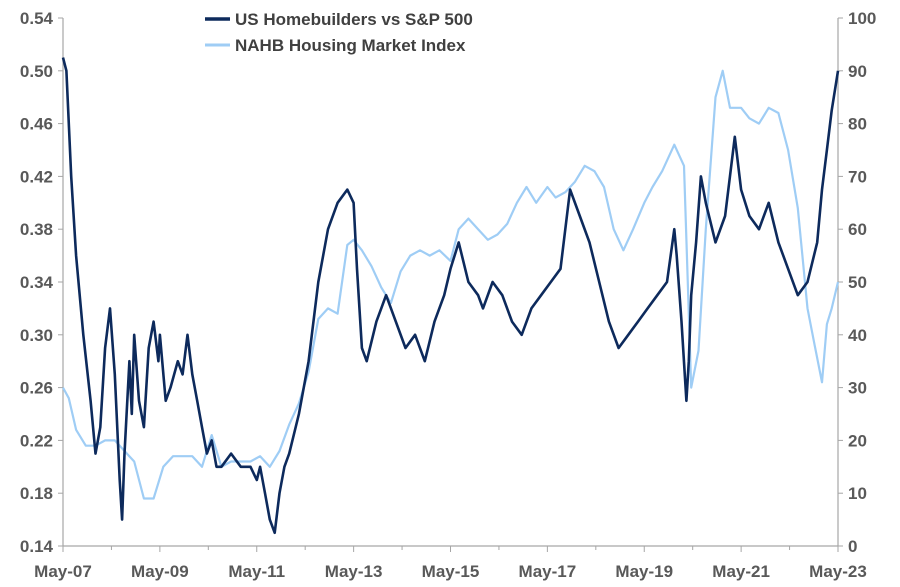 The width and height of the screenshot is (900, 587). Describe the element at coordinates (63, 571) in the screenshot. I see `x-tick-label: May-07` at that location.